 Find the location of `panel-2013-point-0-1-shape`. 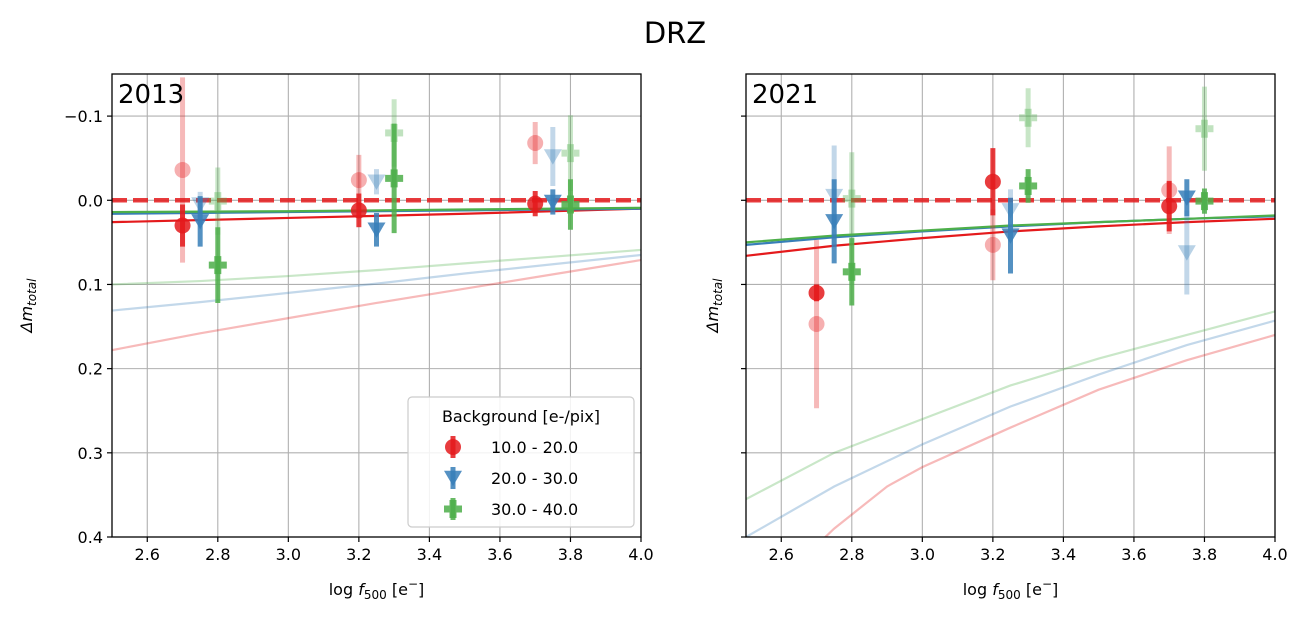

panel-2013-point-0-1-shape is located at coordinates (358, 210).